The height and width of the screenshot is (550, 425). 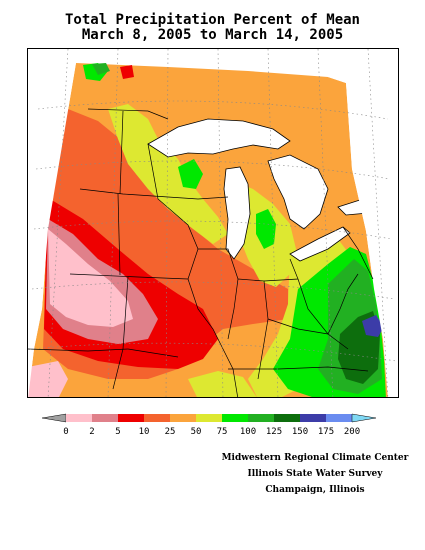 What do you see at coordinates (117, 432) in the screenshot?
I see `legend-tick-label: 5` at bounding box center [117, 432].